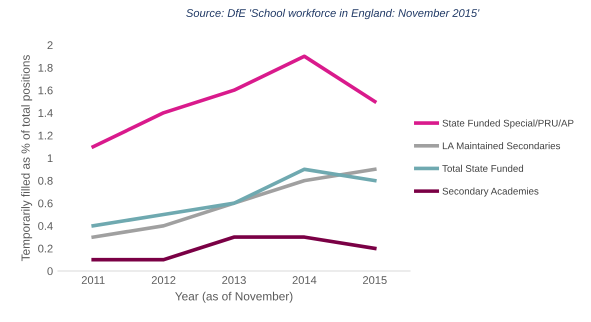 The height and width of the screenshot is (322, 591). What do you see at coordinates (45, 203) in the screenshot?
I see `y-tick-label: 0.6` at bounding box center [45, 203].